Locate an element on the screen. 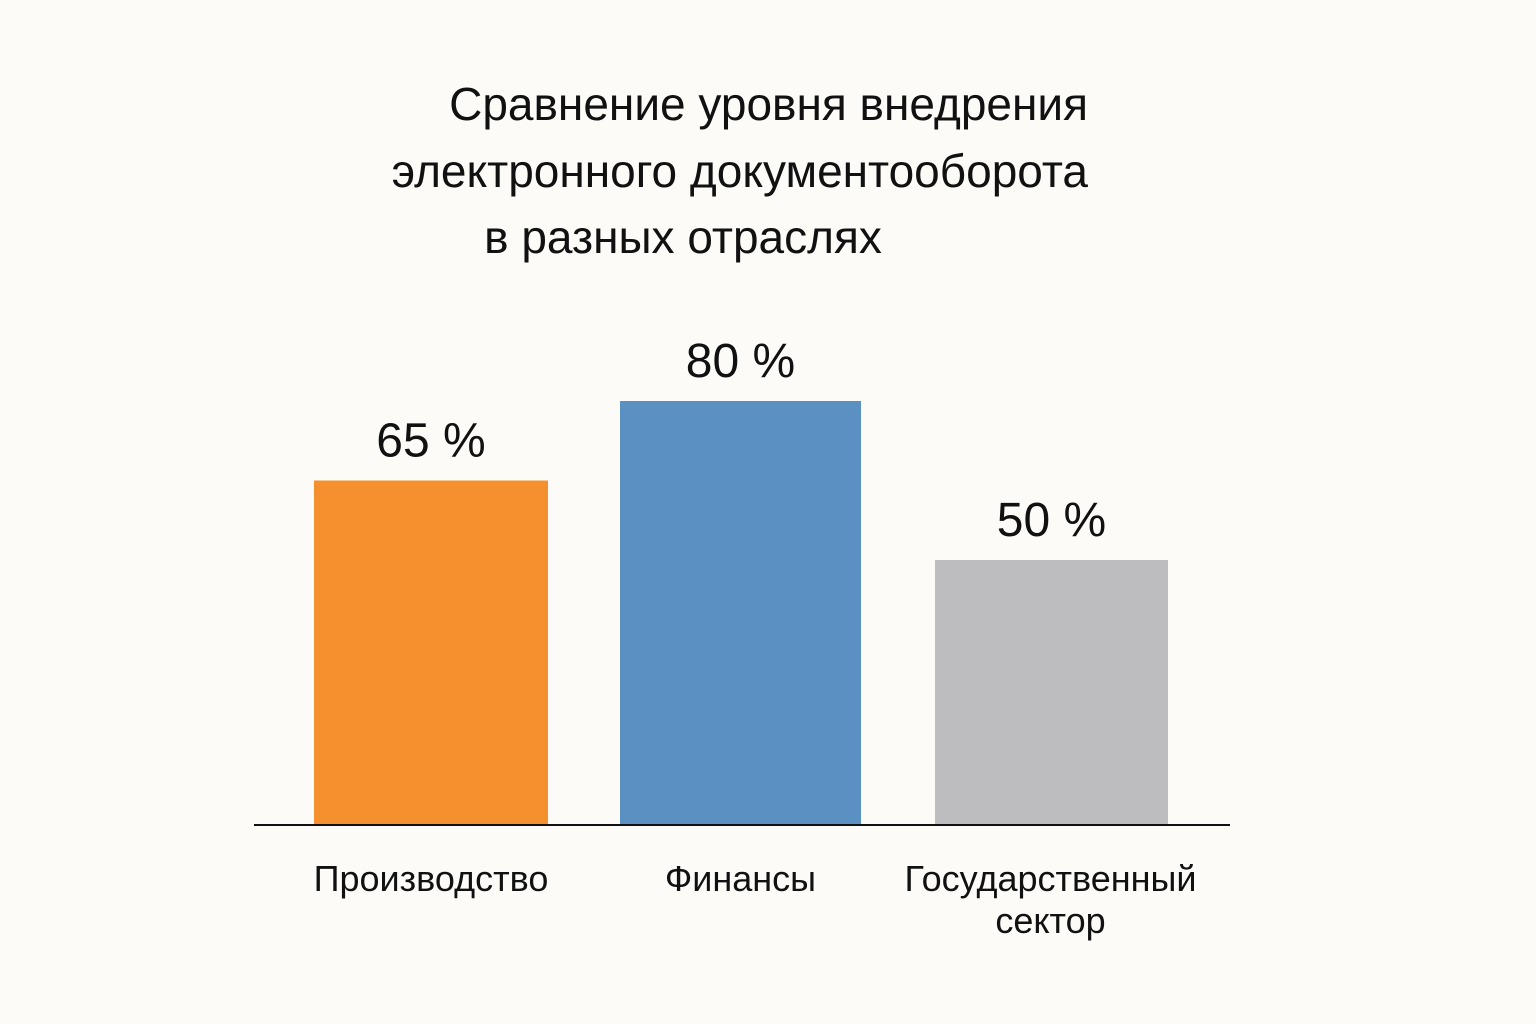 The width and height of the screenshot is (1536, 1024). data-label: 50 % is located at coordinates (1051, 520).